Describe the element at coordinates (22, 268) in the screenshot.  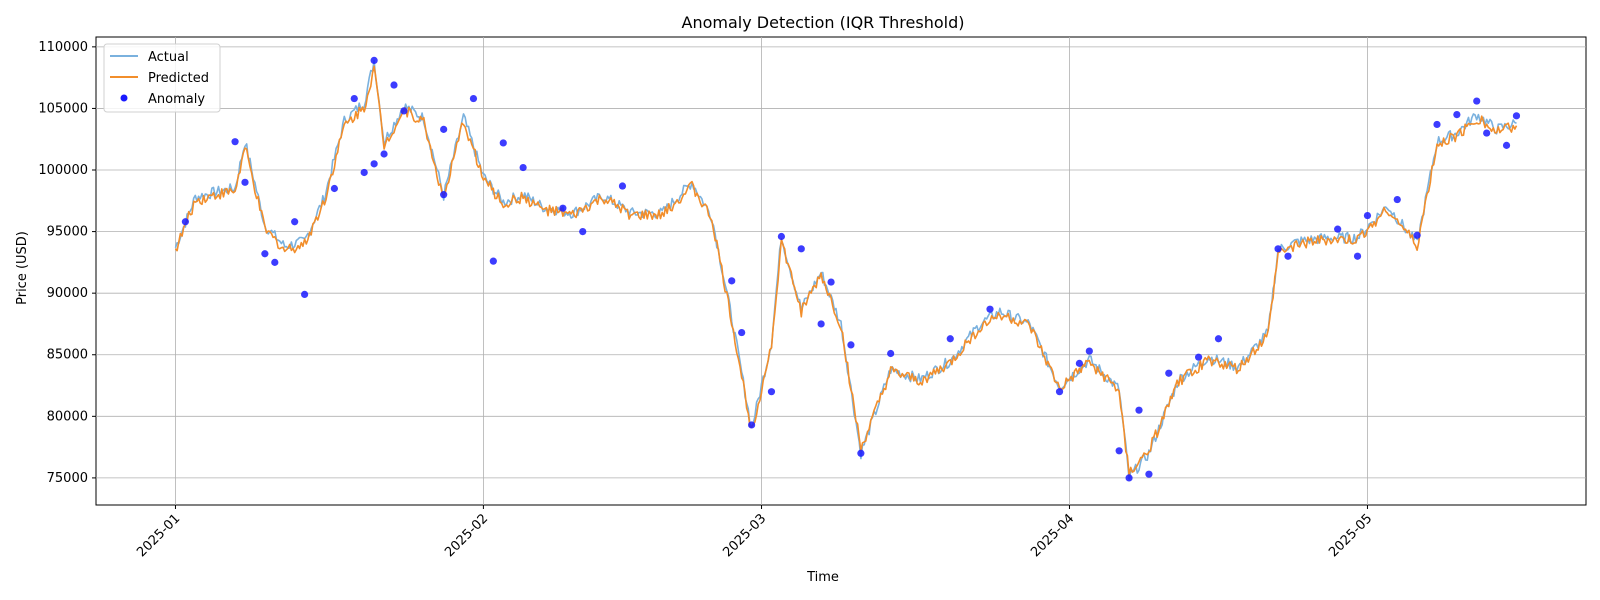
I see `y-axis-label: Price (USD)` at that location.